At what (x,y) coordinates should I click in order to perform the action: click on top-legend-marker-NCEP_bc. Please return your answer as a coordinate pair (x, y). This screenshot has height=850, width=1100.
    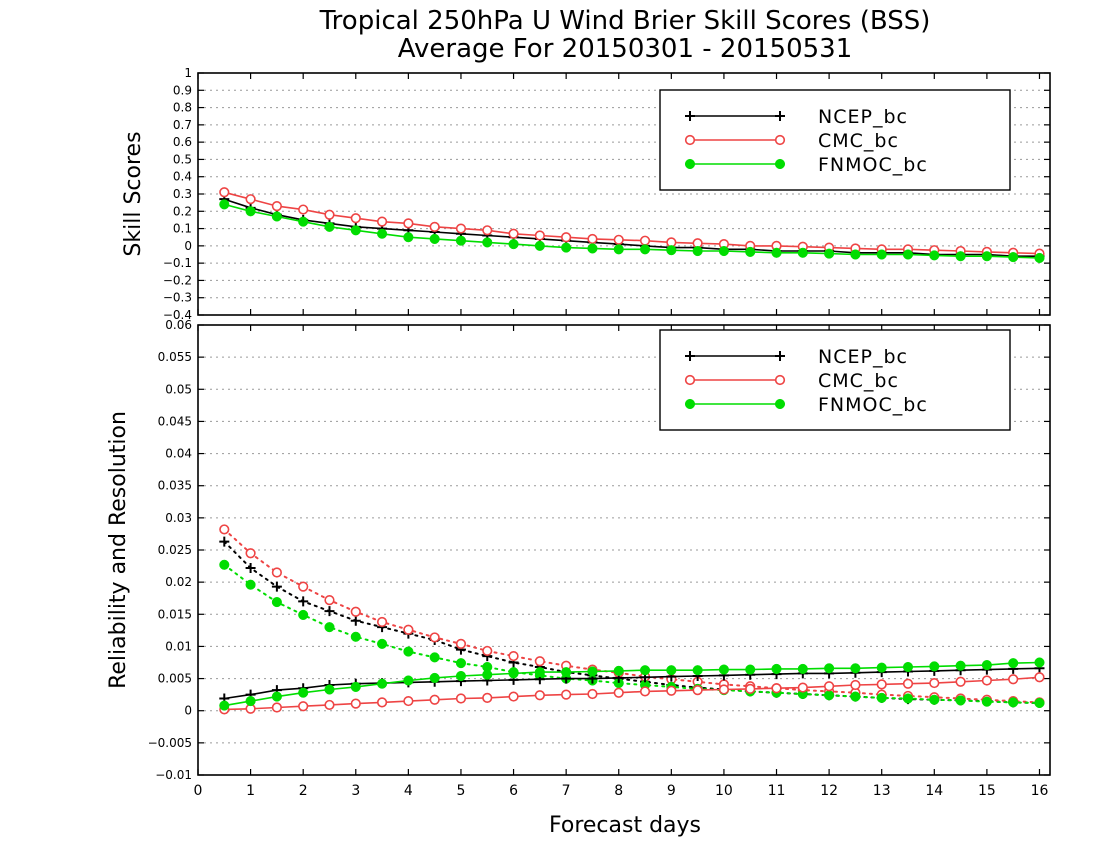
    Looking at the image, I should click on (690, 116).